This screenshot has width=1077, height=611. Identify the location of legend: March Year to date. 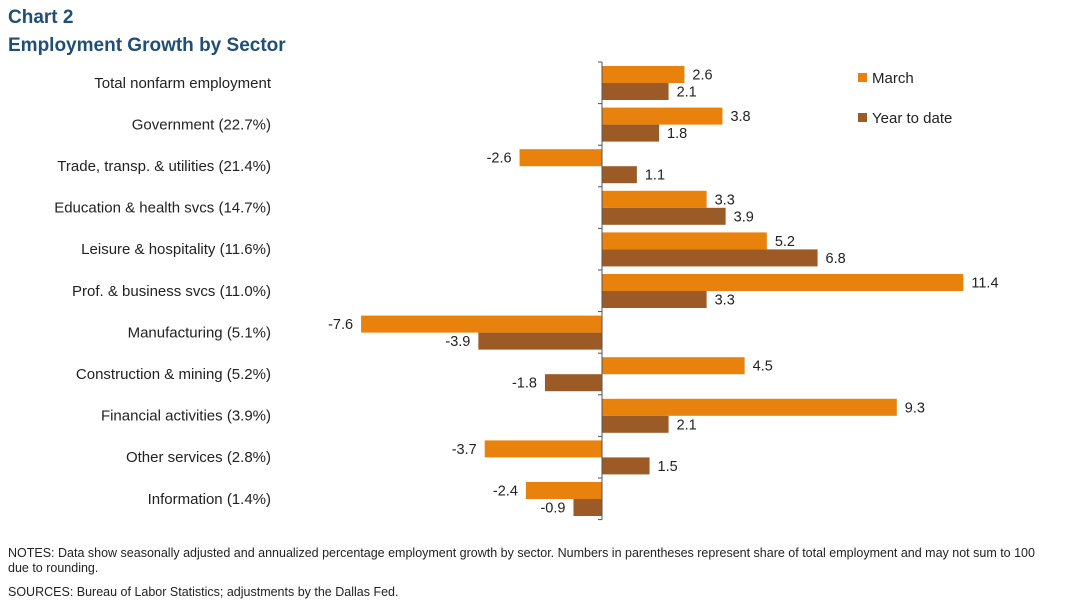
(905, 98).